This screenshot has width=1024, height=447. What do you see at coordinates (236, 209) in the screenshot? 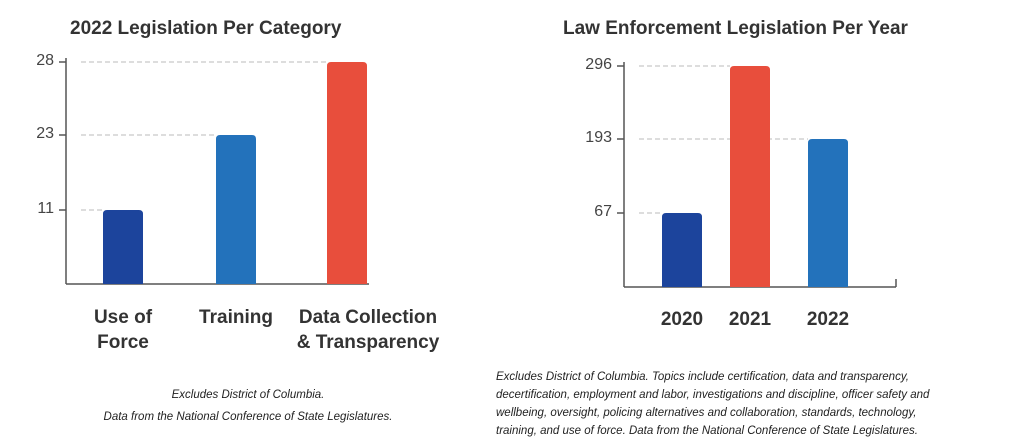
I see `bar-training` at bounding box center [236, 209].